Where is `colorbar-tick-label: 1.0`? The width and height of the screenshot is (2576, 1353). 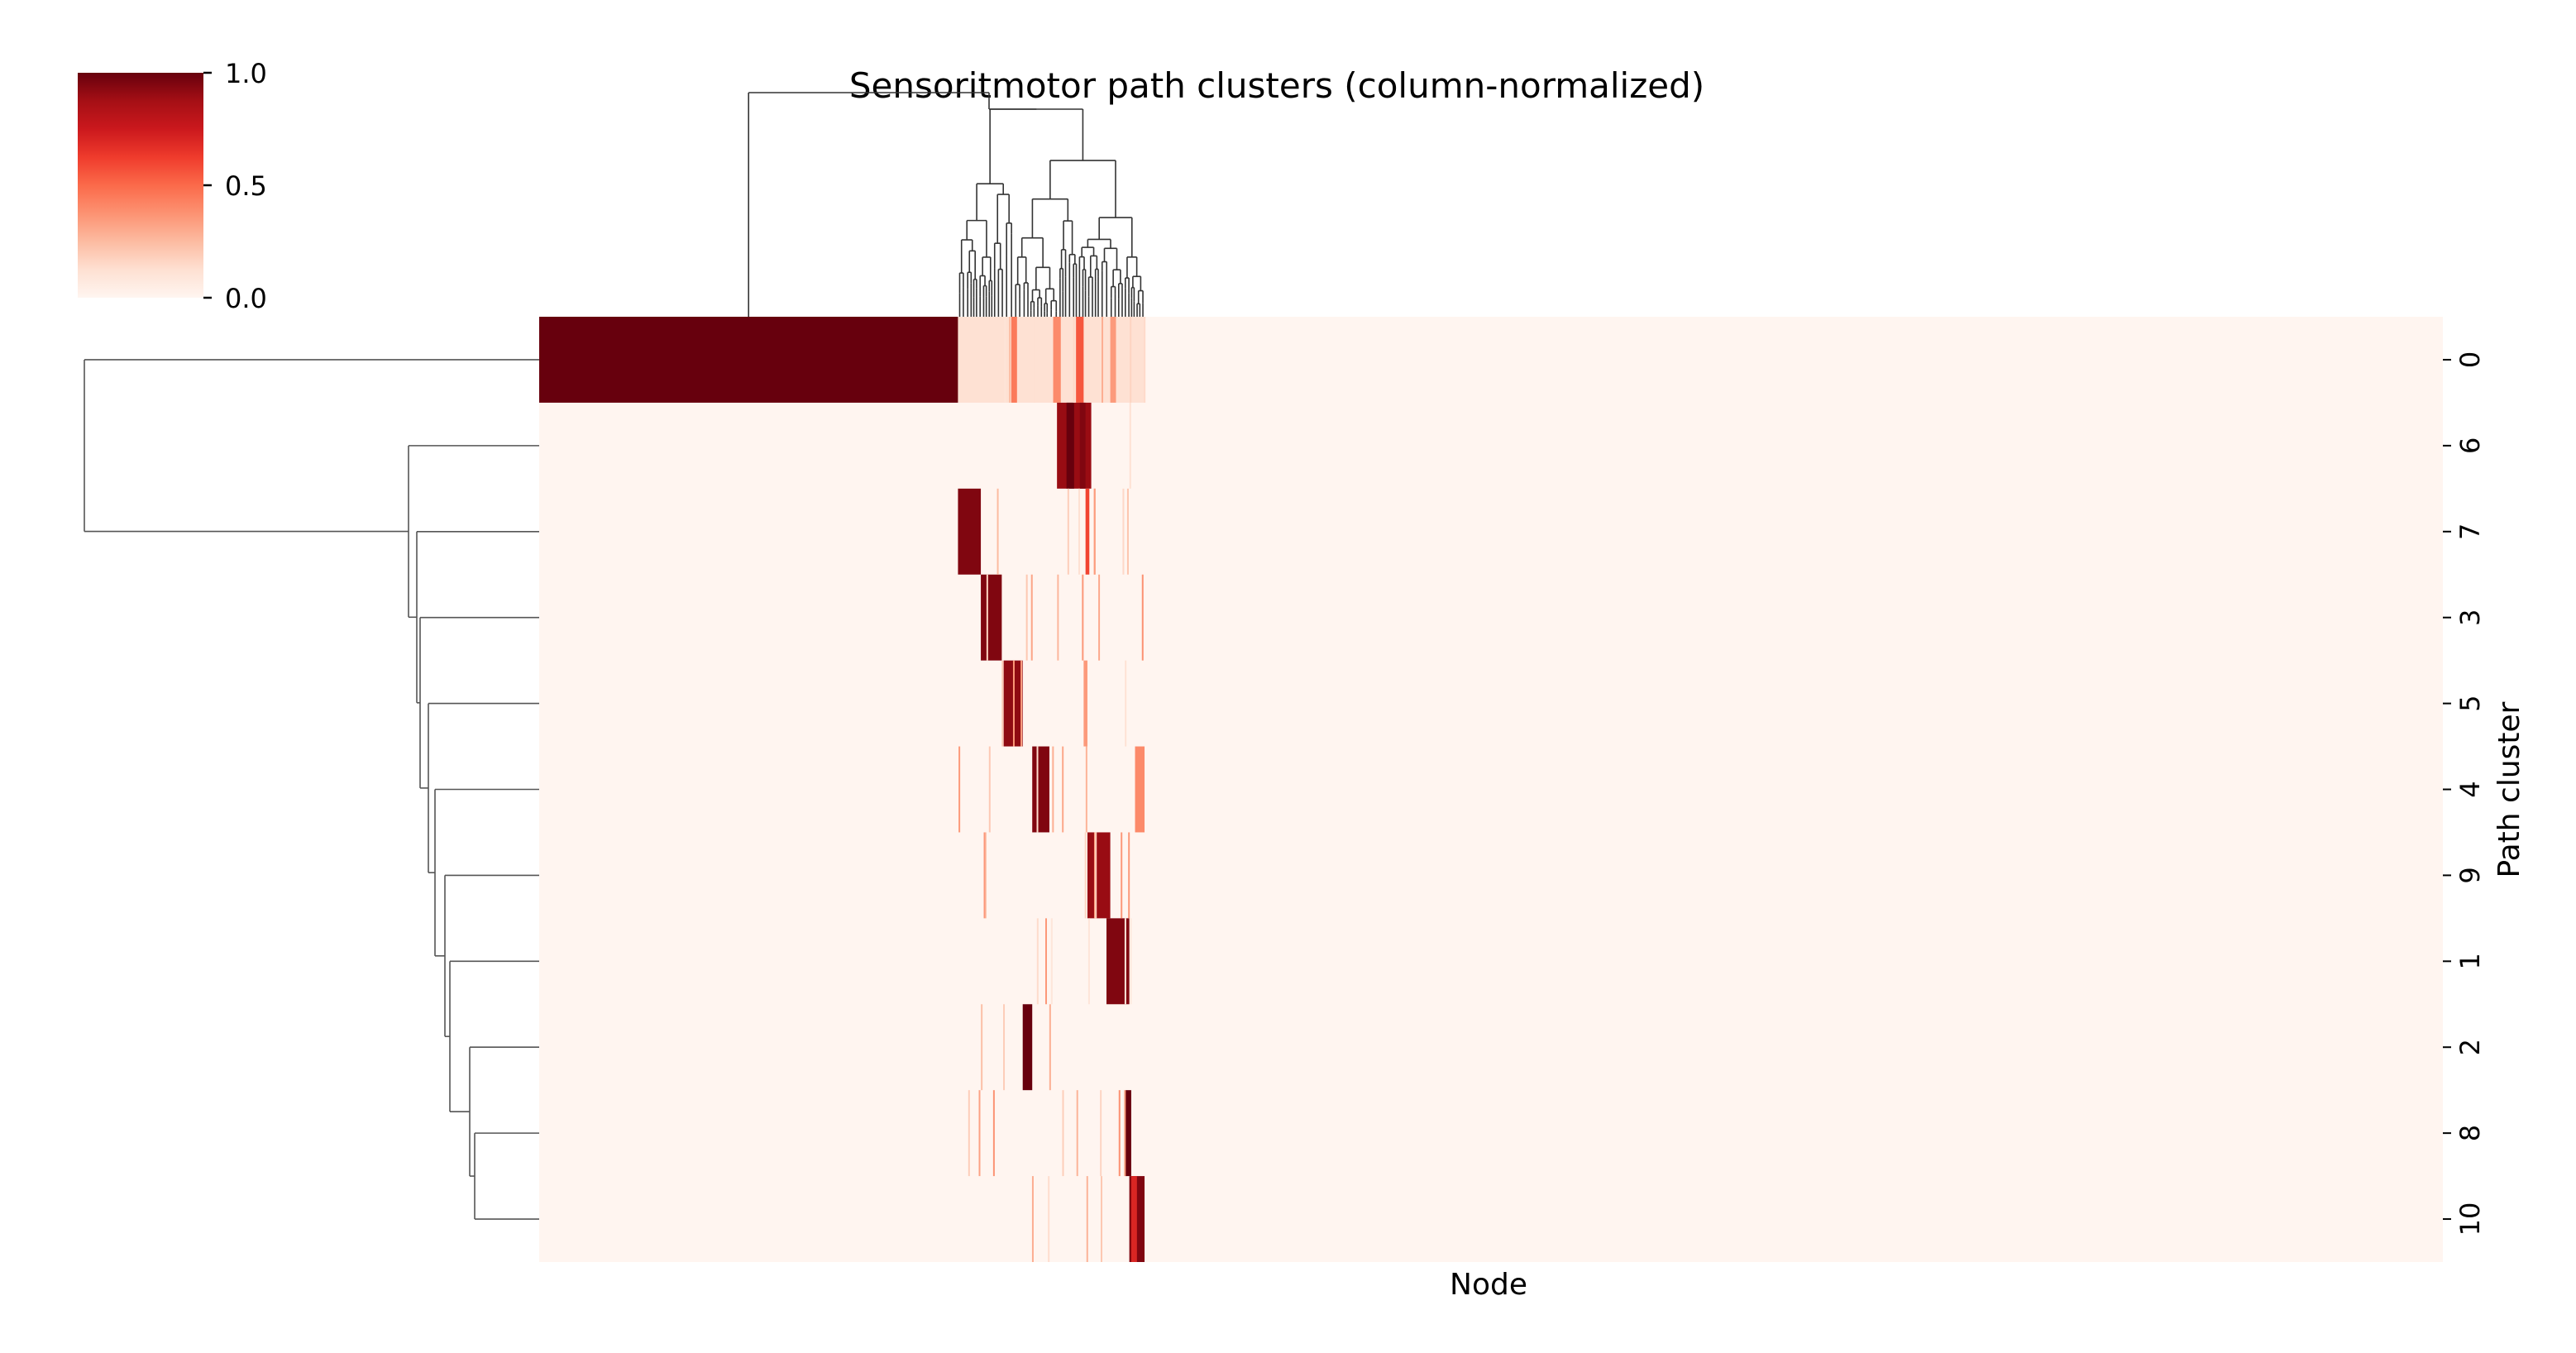
colorbar-tick-label: 1.0 is located at coordinates (246, 73).